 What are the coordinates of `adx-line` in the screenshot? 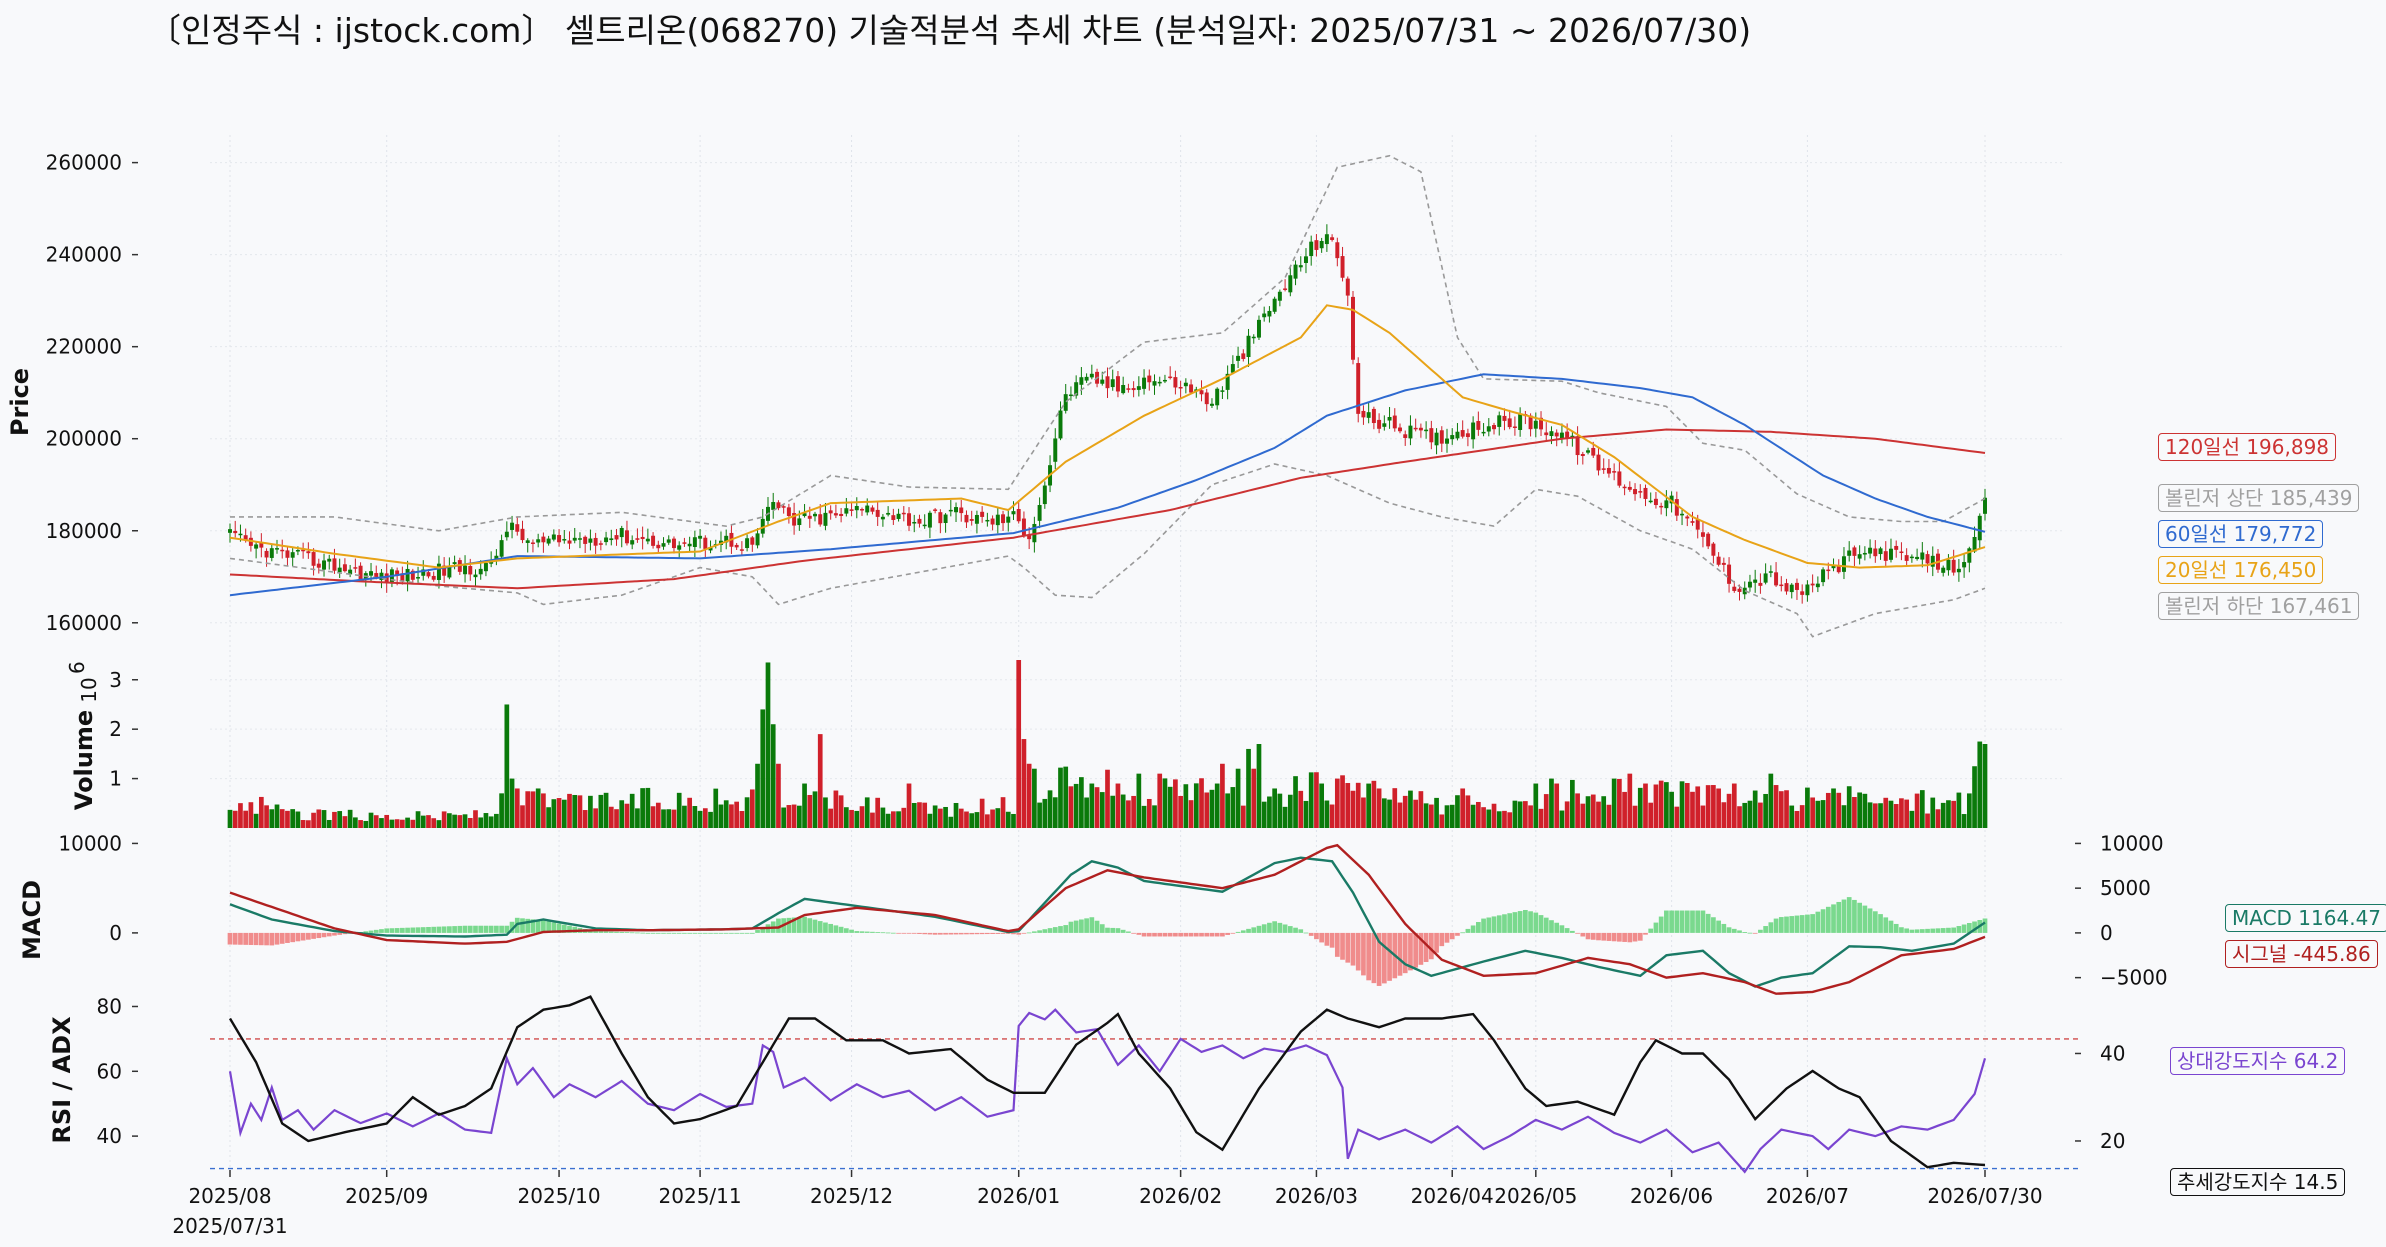 It's located at (1107, 1082).